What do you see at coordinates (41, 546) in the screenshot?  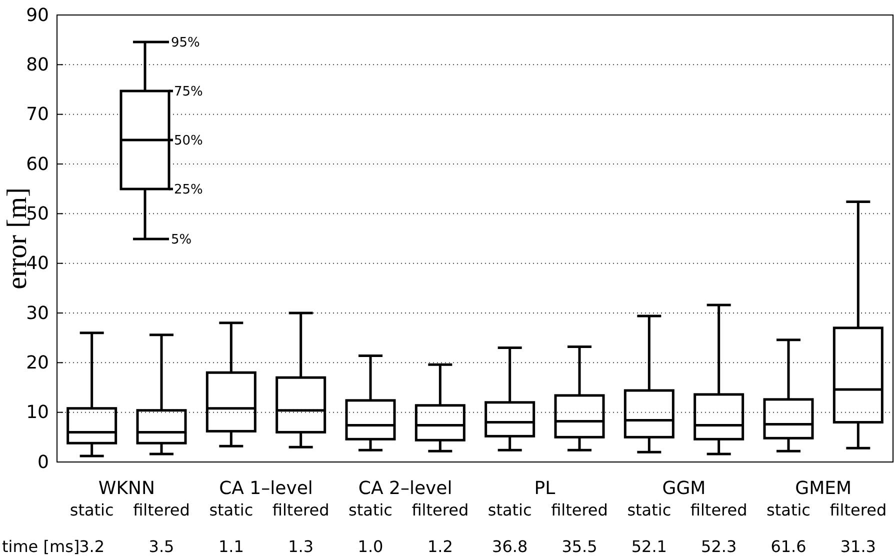 I see `text: time [ms]` at bounding box center [41, 546].